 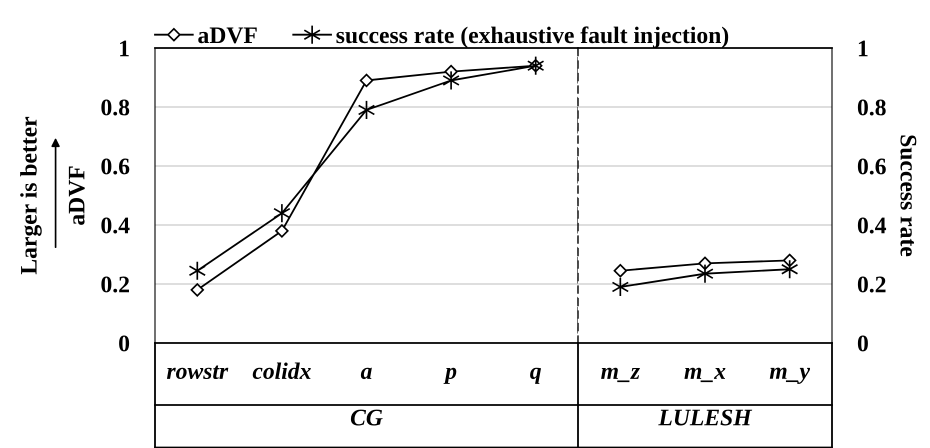 I want to click on x-tick-label: p, so click(x=450, y=376).